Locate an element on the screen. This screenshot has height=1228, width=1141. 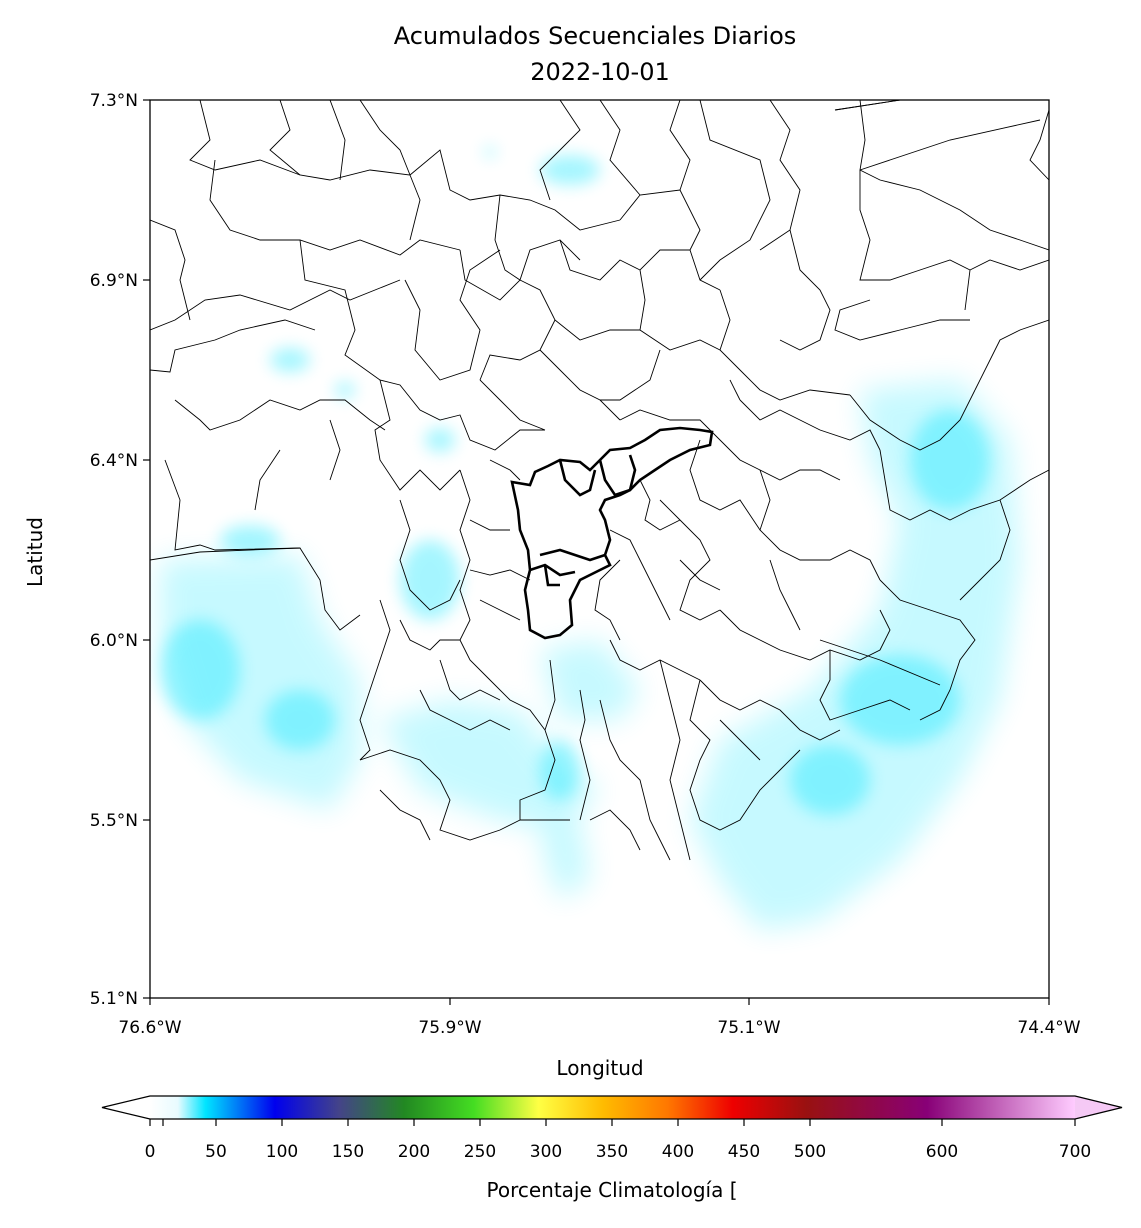
chart-title: Acumulados Secuenciales Diarios is located at coordinates (595, 36).